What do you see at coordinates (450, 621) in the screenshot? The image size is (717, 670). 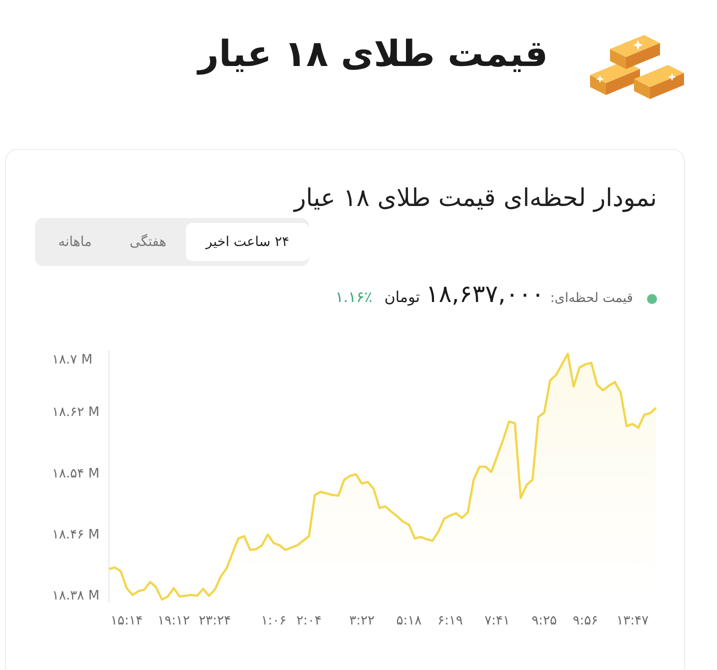 I see `x-tick-label: ۶:۱۹` at bounding box center [450, 621].